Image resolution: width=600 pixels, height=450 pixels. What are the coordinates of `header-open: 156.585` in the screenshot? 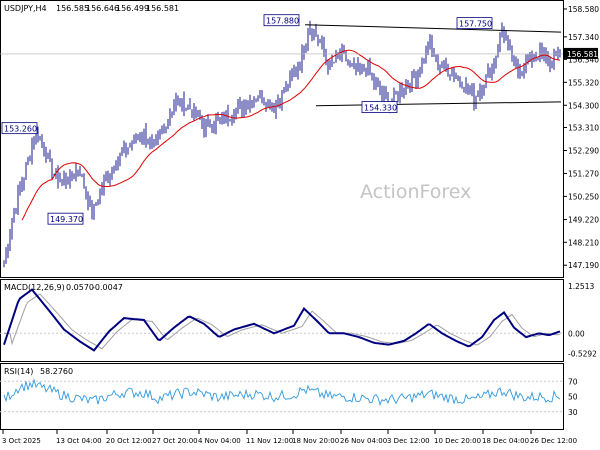 It's located at (72, 8).